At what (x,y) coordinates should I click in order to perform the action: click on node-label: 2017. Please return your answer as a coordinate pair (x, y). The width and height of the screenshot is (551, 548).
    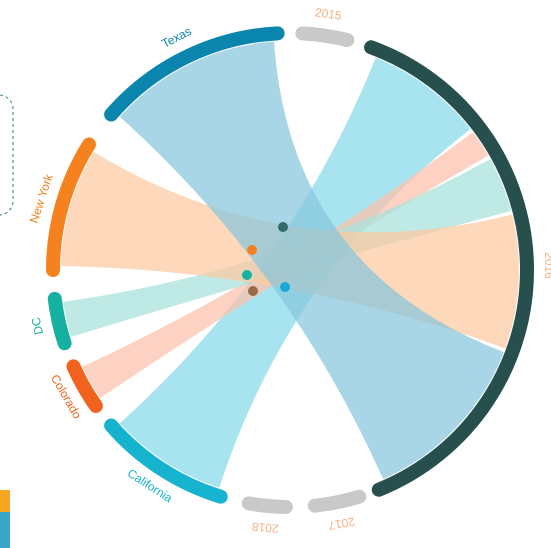
    Looking at the image, I should click on (341, 523).